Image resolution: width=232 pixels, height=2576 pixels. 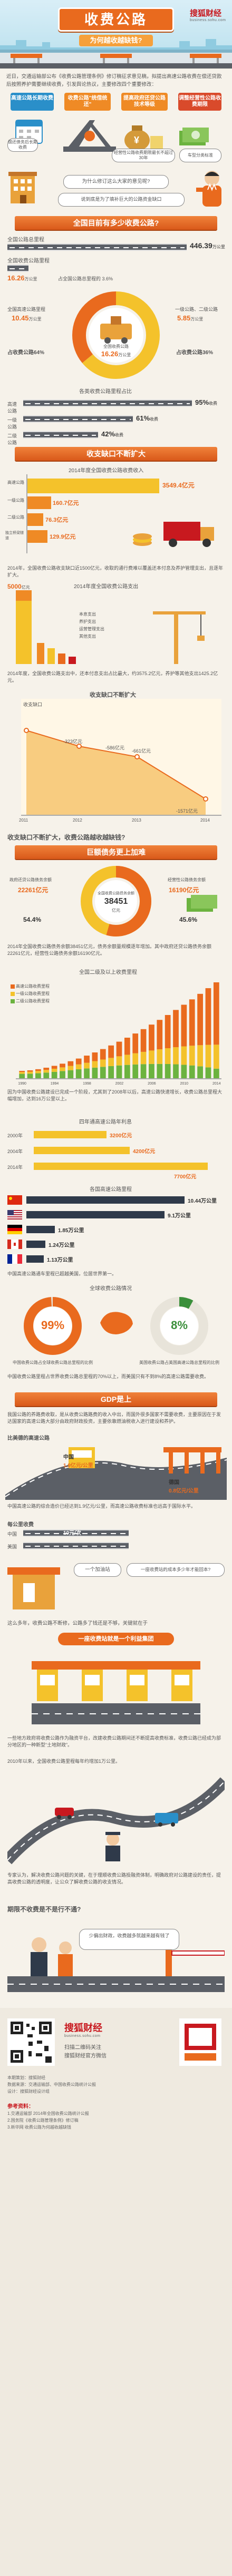 What do you see at coordinates (22, 145) in the screenshot?
I see `detail-bubble-1: 偿还债务后长期收费` at bounding box center [22, 145].